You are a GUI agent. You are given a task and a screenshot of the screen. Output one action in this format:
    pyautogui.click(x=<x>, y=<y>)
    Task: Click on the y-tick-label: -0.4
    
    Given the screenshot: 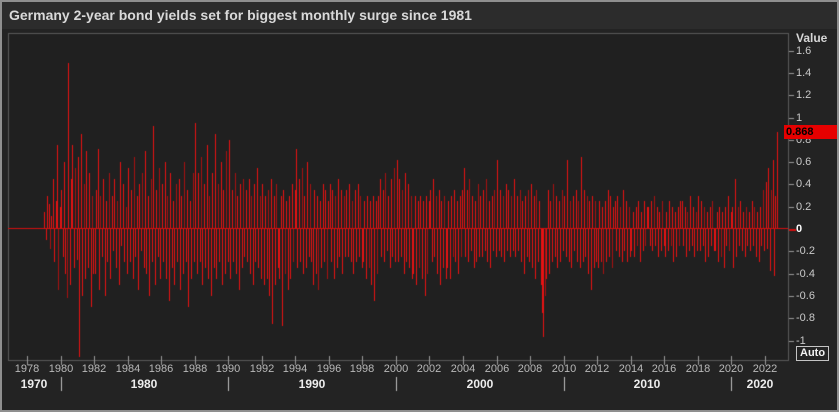 What is the action you would take?
    pyautogui.click(x=805, y=274)
    